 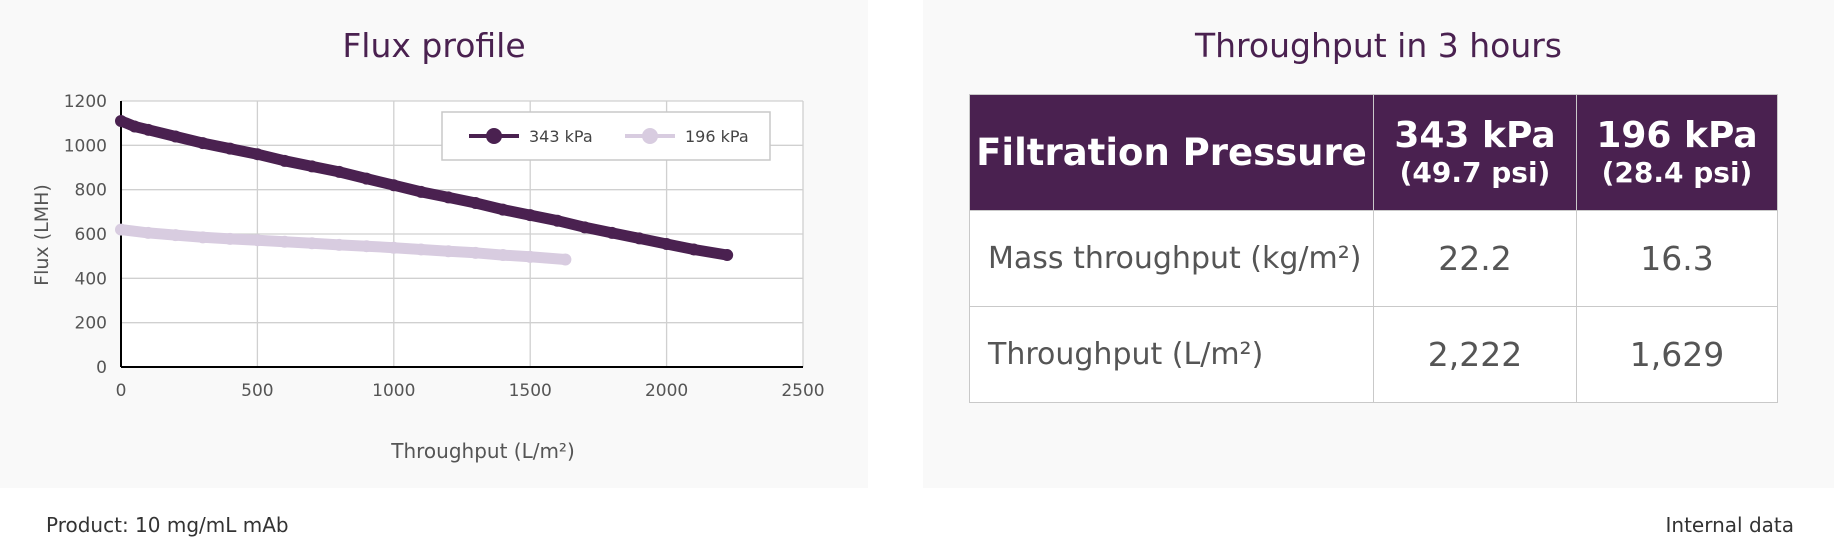 What do you see at coordinates (393, 391) in the screenshot?
I see `x-tick-label: 1000` at bounding box center [393, 391].